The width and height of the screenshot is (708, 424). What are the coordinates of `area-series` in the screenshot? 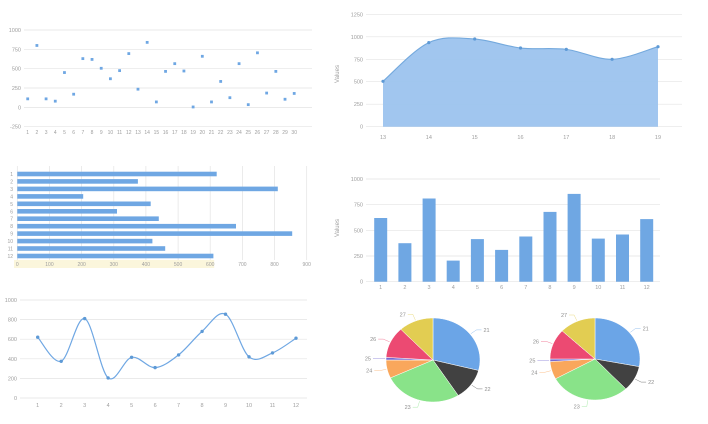 It's located at (520, 82).